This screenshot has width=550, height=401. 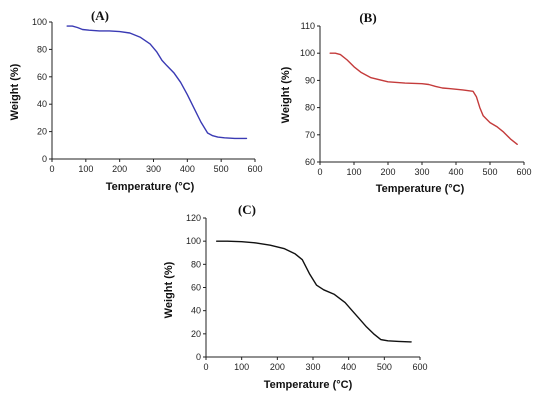 I want to click on y-tick-label: 70, so click(x=310, y=135).